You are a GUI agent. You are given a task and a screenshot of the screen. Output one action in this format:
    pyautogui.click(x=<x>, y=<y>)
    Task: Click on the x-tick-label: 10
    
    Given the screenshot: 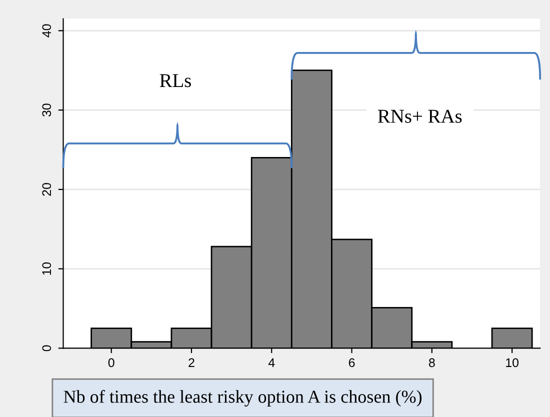 What is the action you would take?
    pyautogui.click(x=512, y=363)
    